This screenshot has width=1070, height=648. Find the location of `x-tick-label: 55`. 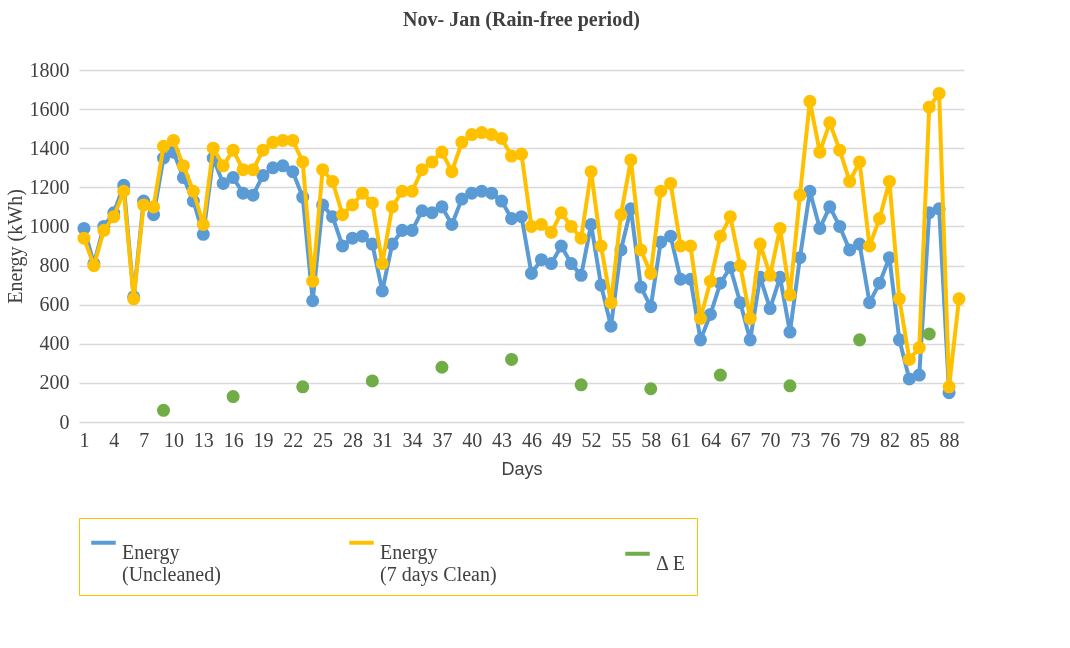

x-tick-label: 55 is located at coordinates (621, 439).